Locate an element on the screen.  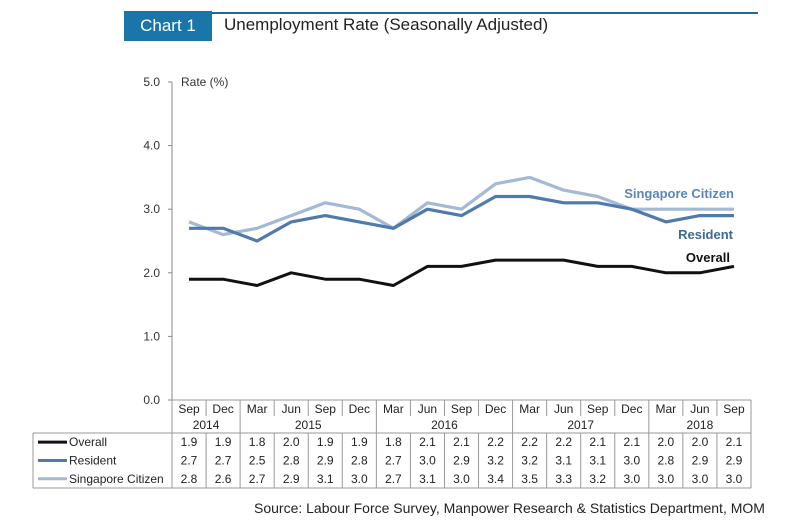
series-line-citizen is located at coordinates (461, 206).